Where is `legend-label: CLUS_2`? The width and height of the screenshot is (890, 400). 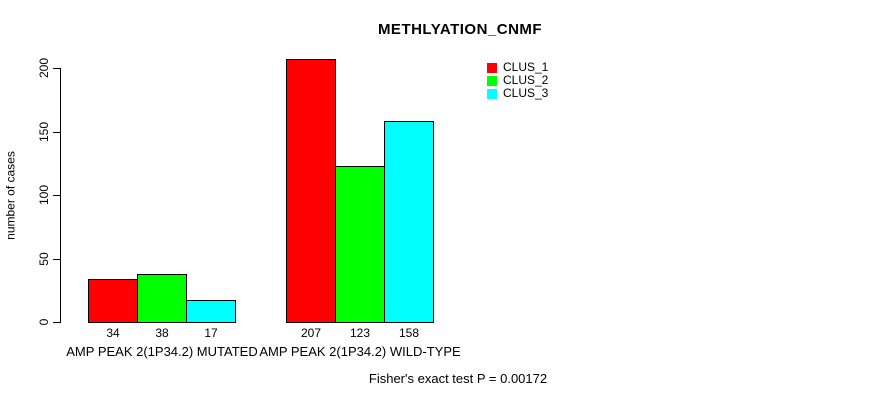
legend-label: CLUS_2 is located at coordinates (526, 80).